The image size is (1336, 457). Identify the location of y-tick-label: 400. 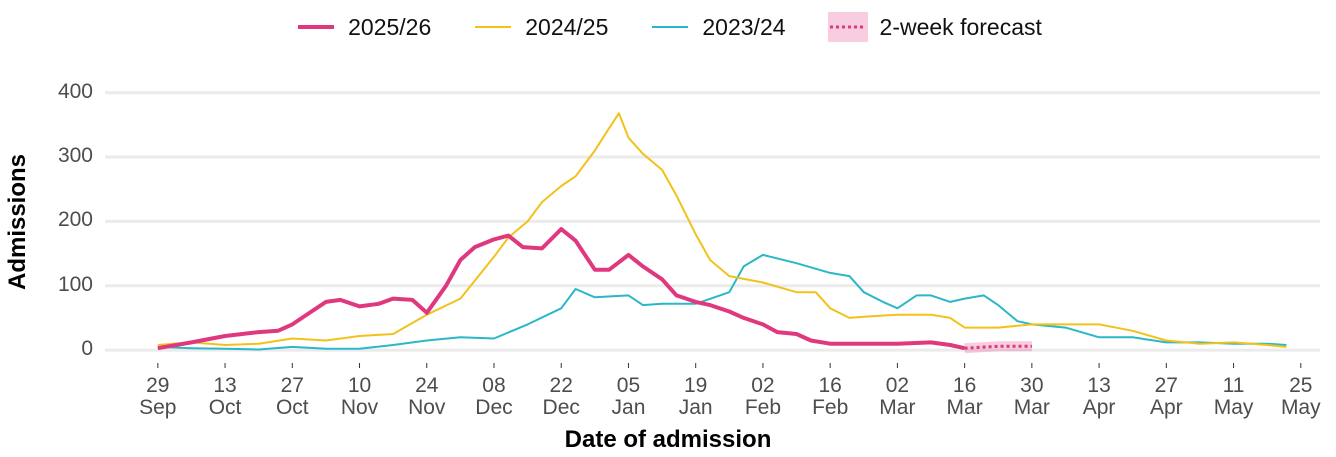
(75, 91).